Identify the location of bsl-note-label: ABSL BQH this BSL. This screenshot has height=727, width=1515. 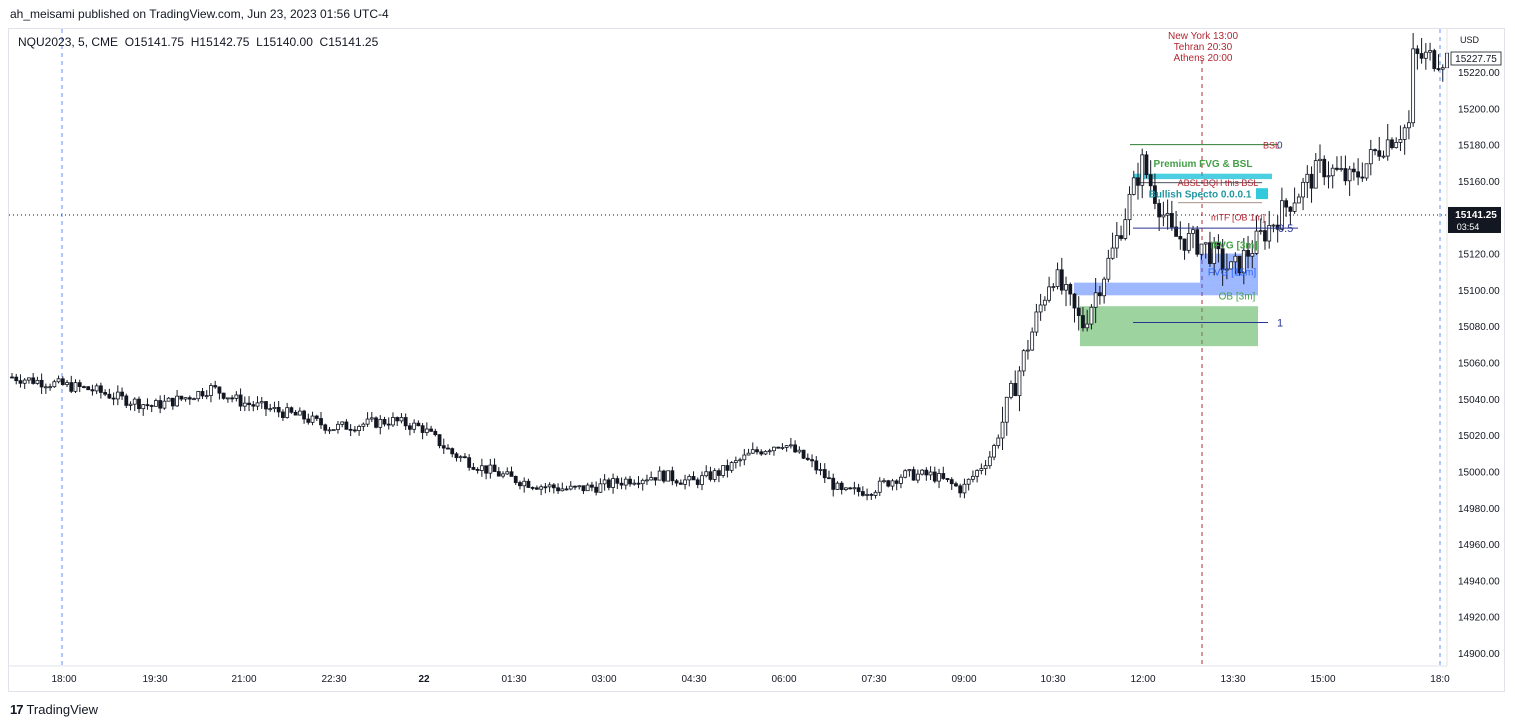
(1218, 183).